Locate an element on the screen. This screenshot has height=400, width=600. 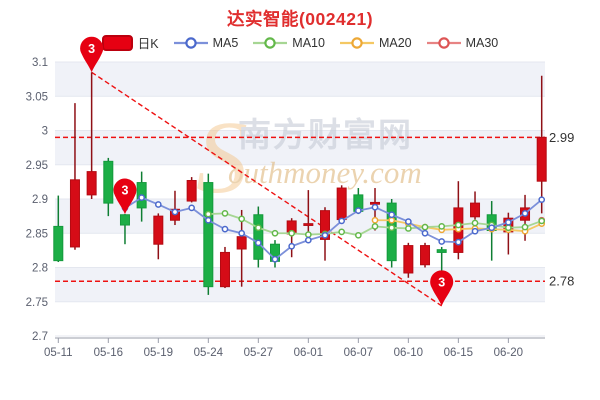
legend-item-ma10: MA10 is located at coordinates (289, 43).